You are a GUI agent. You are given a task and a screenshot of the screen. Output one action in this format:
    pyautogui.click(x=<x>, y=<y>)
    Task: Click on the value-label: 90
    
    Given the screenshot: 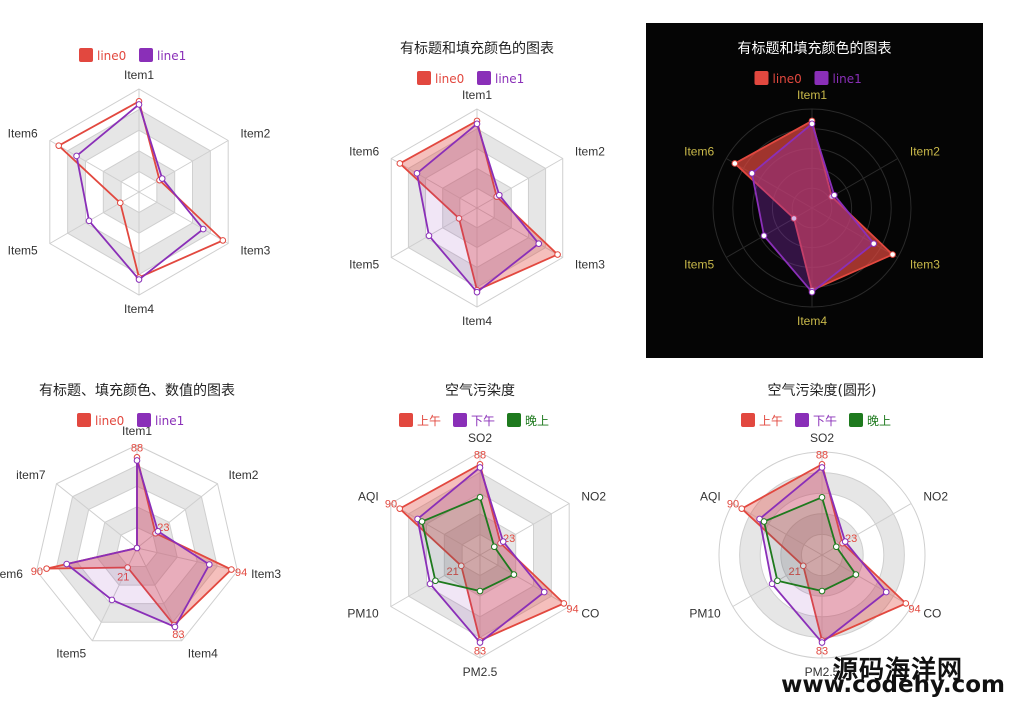 What is the action you would take?
    pyautogui.click(x=37, y=572)
    